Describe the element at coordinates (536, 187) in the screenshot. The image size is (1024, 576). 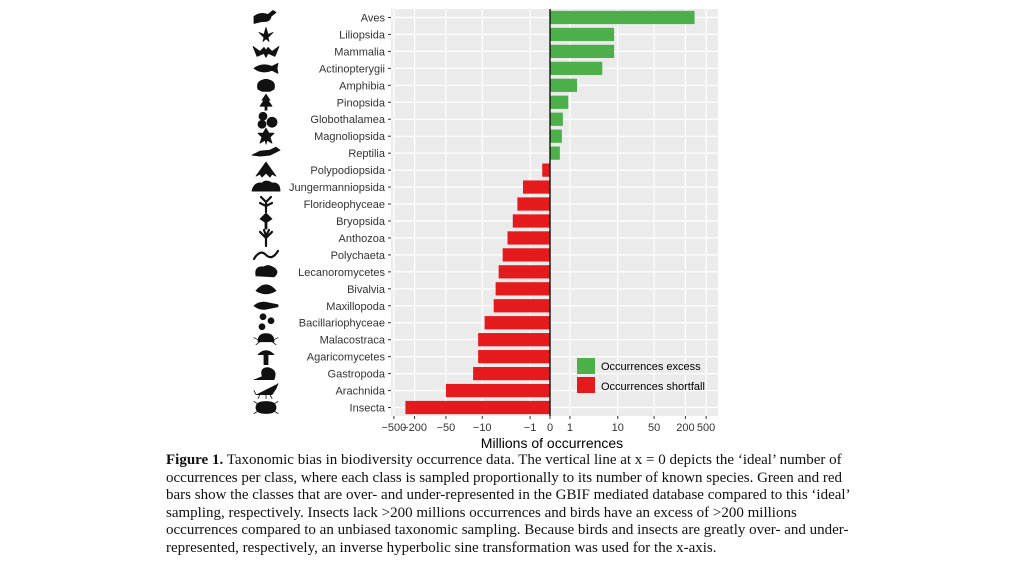
I see `bar-jungermanniopsida` at that location.